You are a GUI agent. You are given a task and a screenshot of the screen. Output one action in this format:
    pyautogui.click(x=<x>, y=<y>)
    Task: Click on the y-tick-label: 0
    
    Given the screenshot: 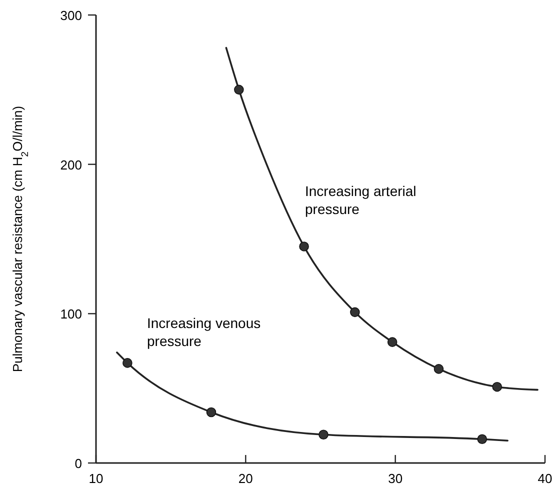 What is the action you would take?
    pyautogui.click(x=78, y=463)
    